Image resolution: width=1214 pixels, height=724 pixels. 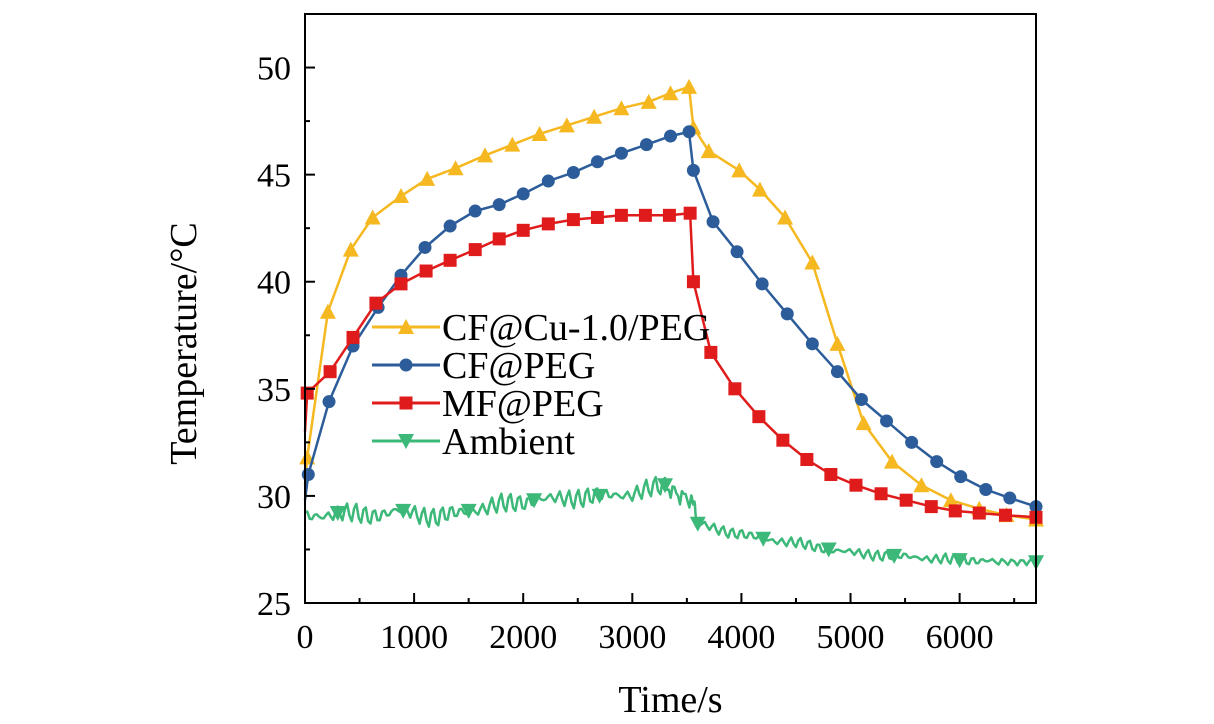 What do you see at coordinates (523, 637) in the screenshot?
I see `x-tick-label: 2000` at bounding box center [523, 637].